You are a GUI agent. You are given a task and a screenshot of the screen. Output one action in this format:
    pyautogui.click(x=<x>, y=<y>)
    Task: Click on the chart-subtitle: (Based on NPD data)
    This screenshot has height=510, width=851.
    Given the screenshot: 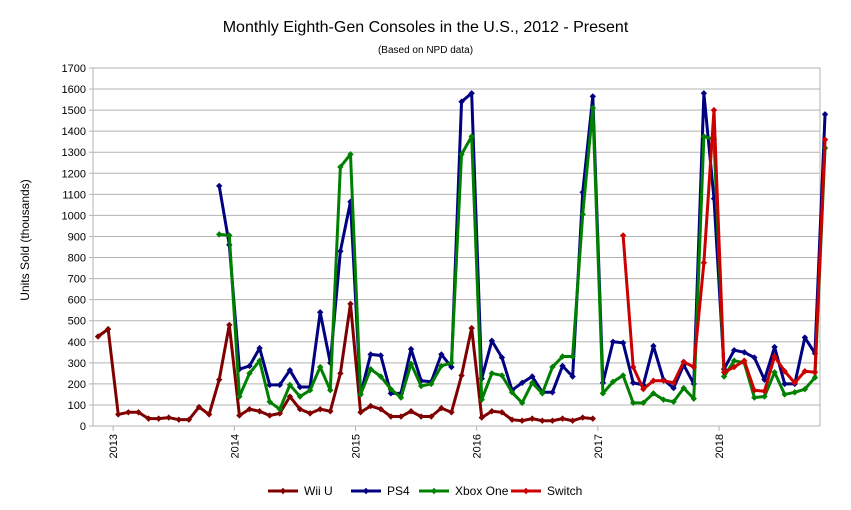 What is the action you would take?
    pyautogui.click(x=425, y=50)
    